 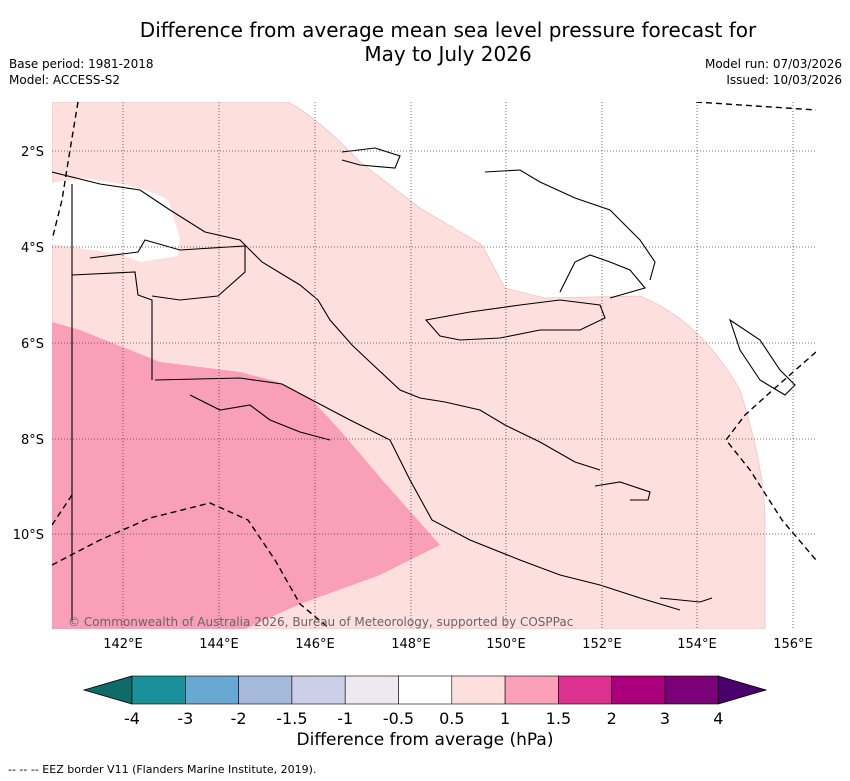 I want to click on lon-label: 152°E, so click(x=602, y=644).